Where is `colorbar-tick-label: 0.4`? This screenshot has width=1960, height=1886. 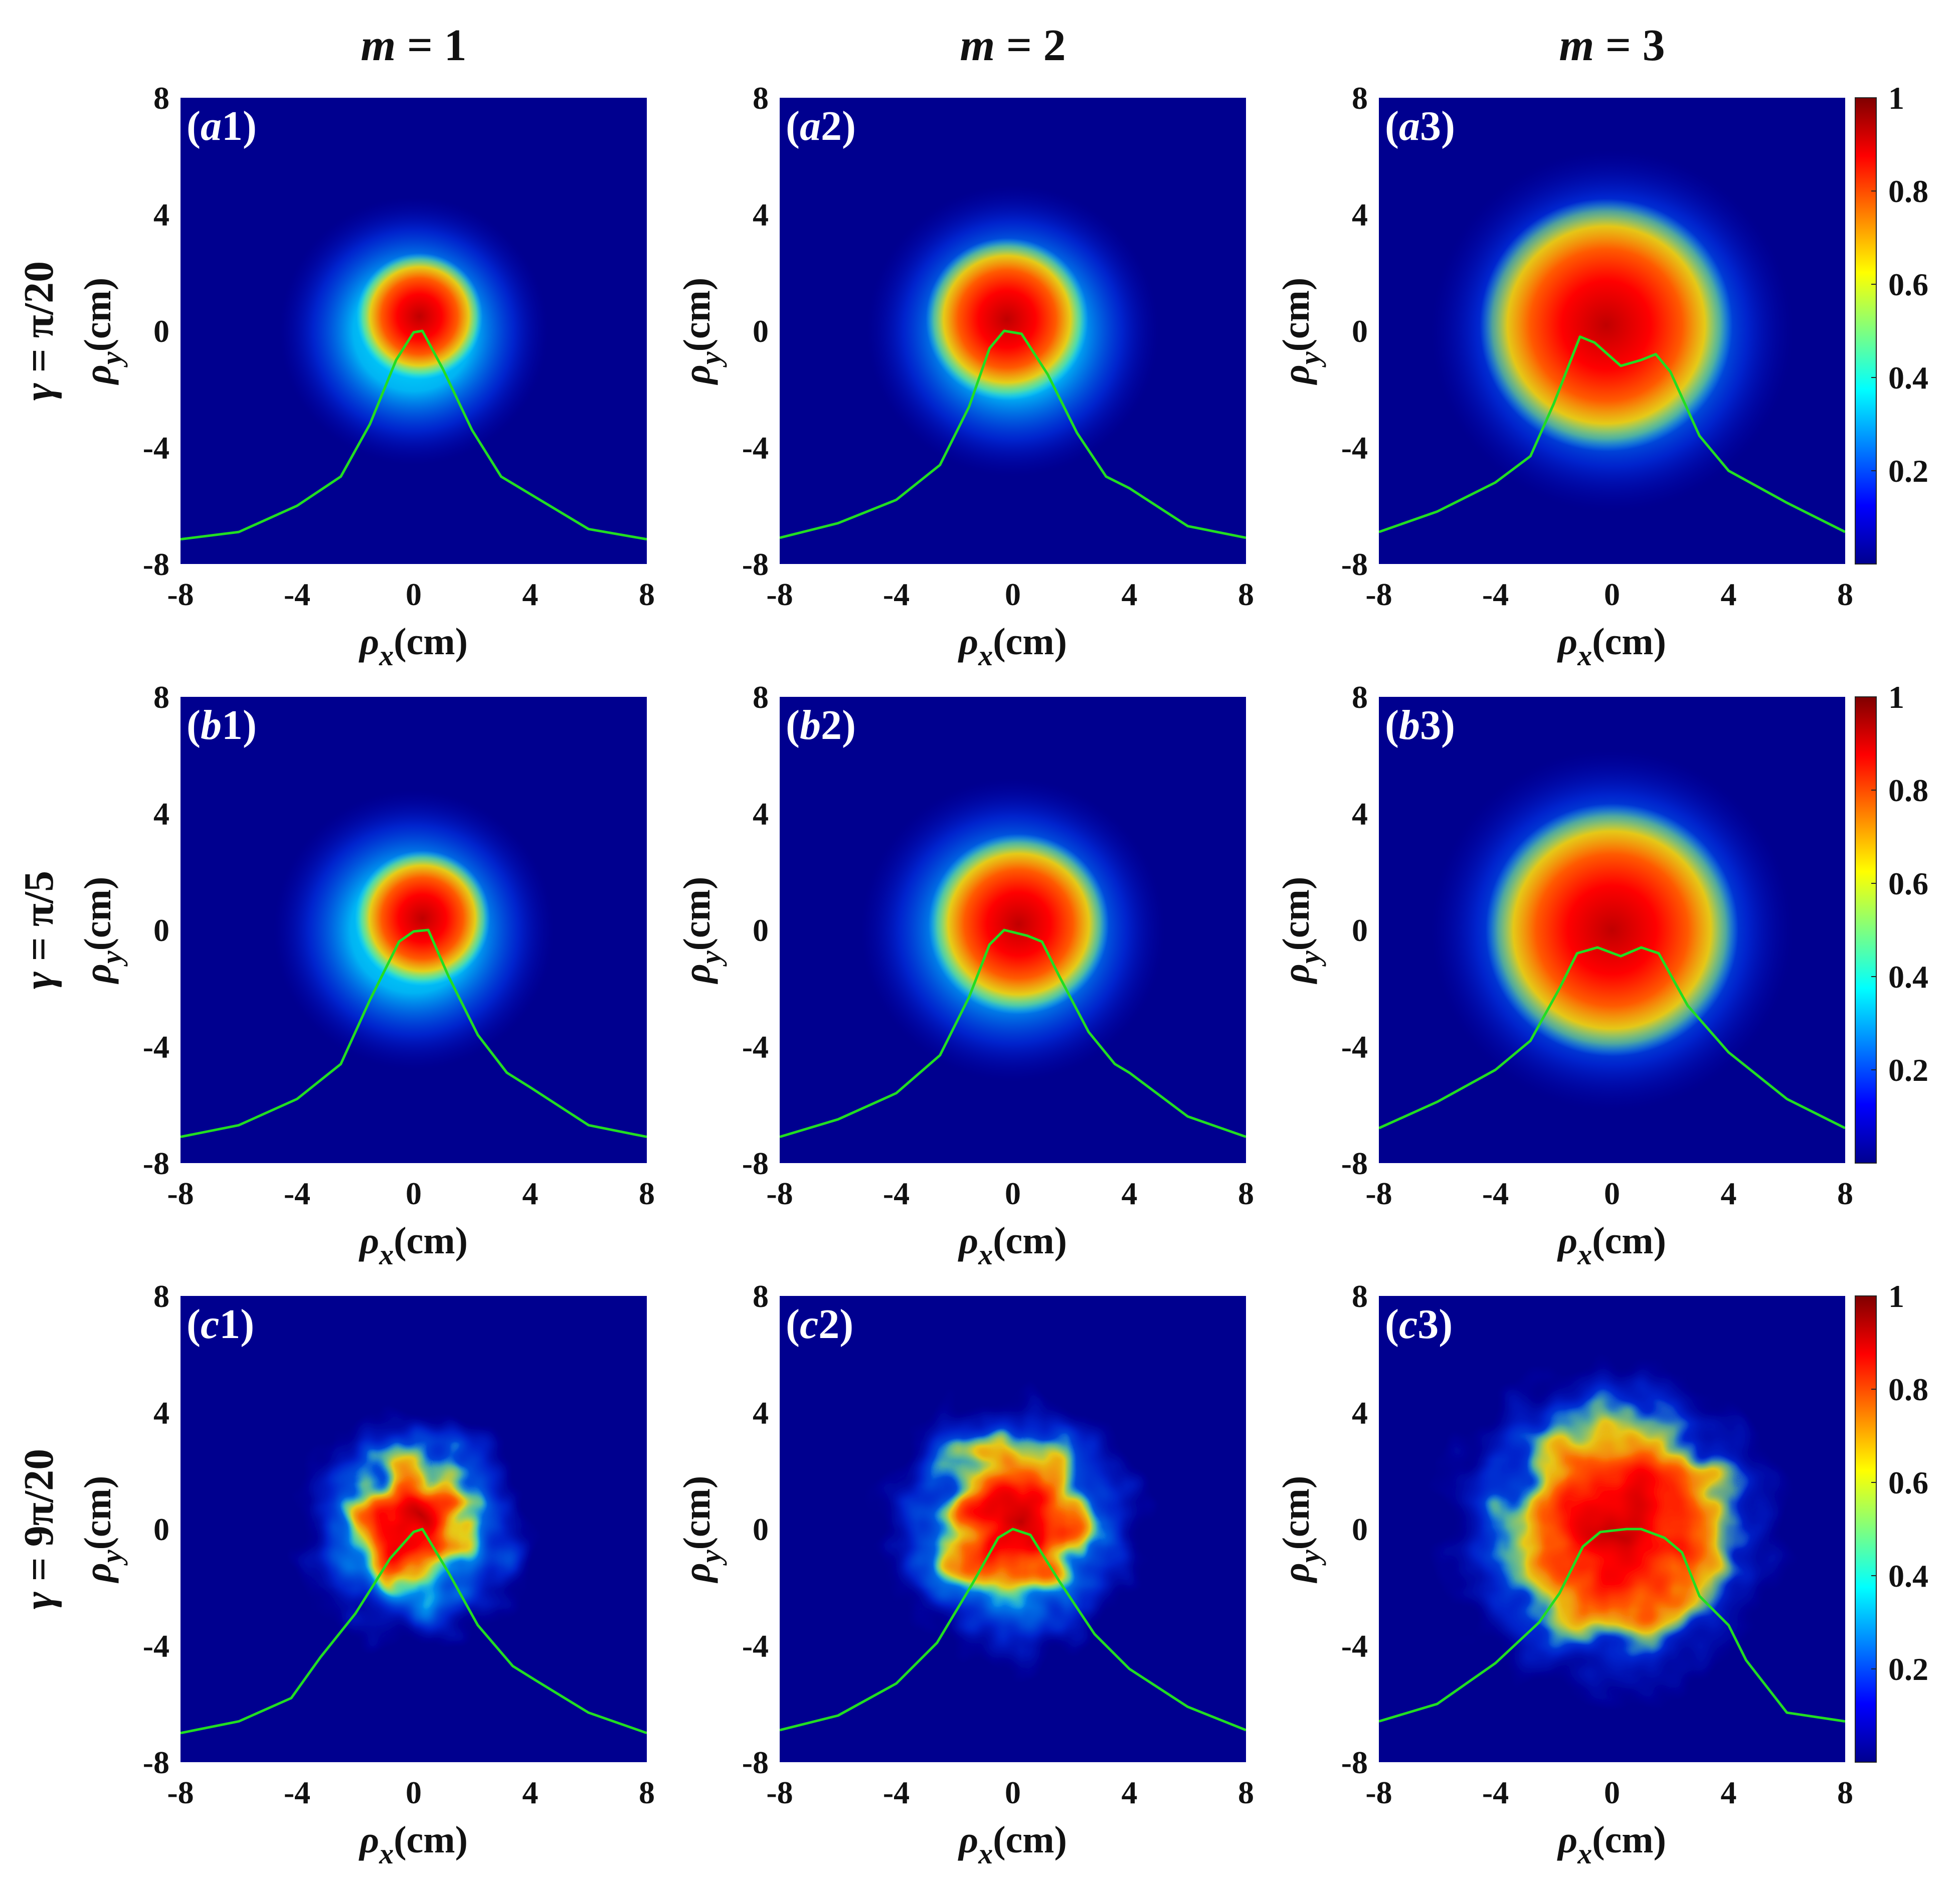
colorbar-tick-label: 0.4 is located at coordinates (1908, 378).